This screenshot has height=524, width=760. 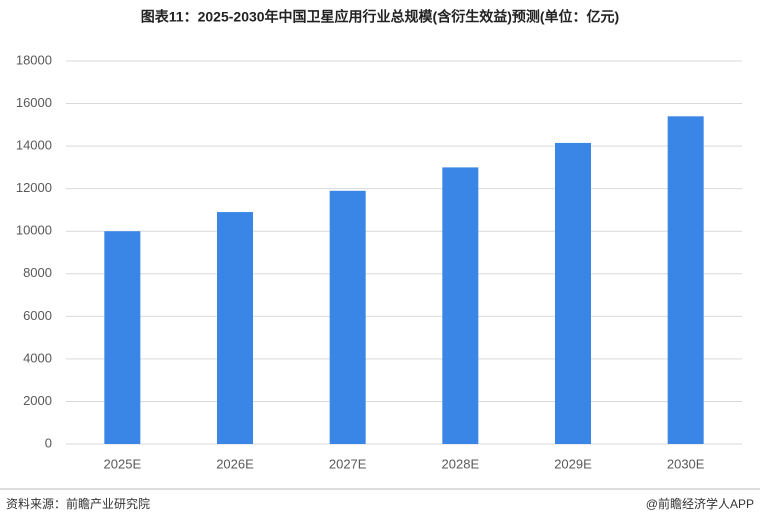 I want to click on x-tick-label: 2026E, so click(x=235, y=463).